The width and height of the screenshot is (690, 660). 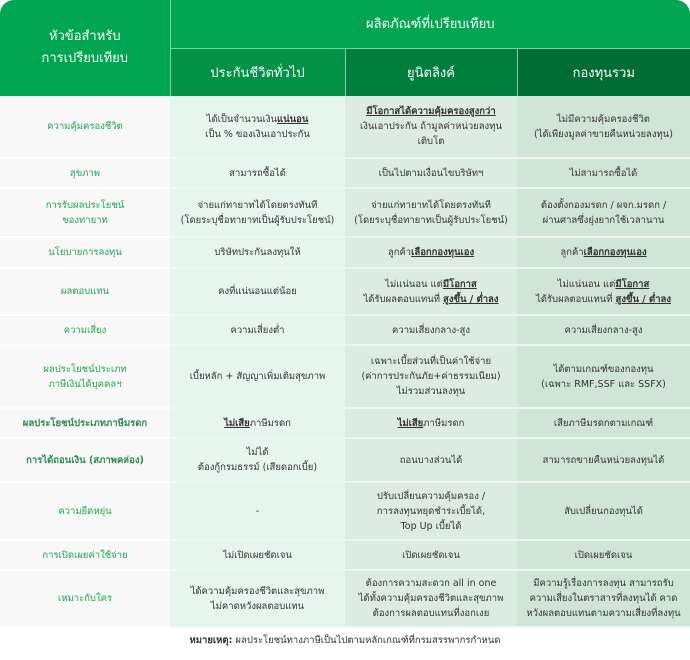 What do you see at coordinates (603, 205) in the screenshot?
I see `cell-line: ต้องตั้งกองมรดก / ผจก.มรดก /` at bounding box center [603, 205].